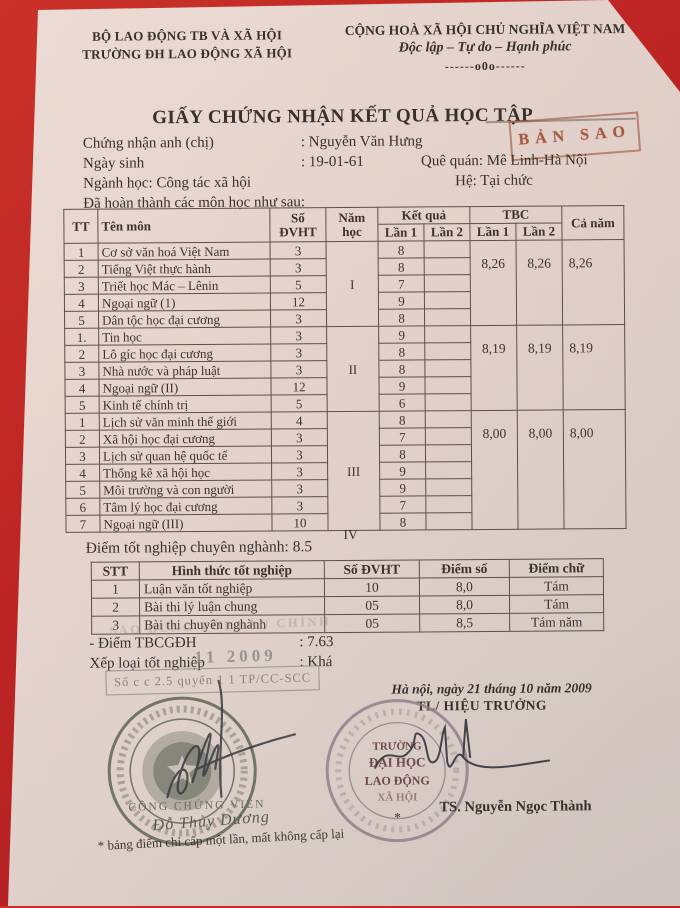 This screenshot has height=908, width=680. What do you see at coordinates (167, 183) in the screenshot?
I see `major: Ngành học: Công tác xã hội` at bounding box center [167, 183].